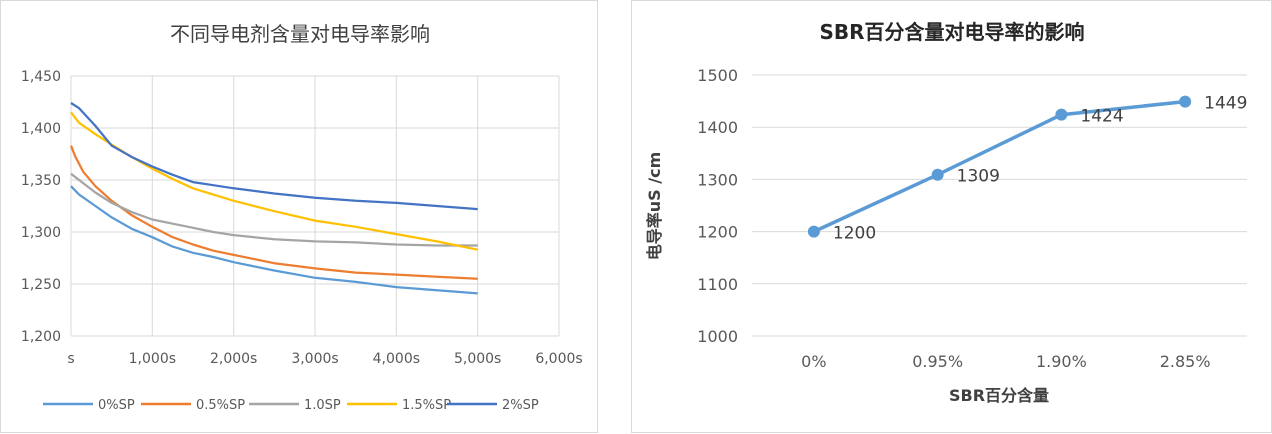 The width and height of the screenshot is (1272, 434). Describe the element at coordinates (396, 359) in the screenshot. I see `x-tick-label: 4,000s` at that location.